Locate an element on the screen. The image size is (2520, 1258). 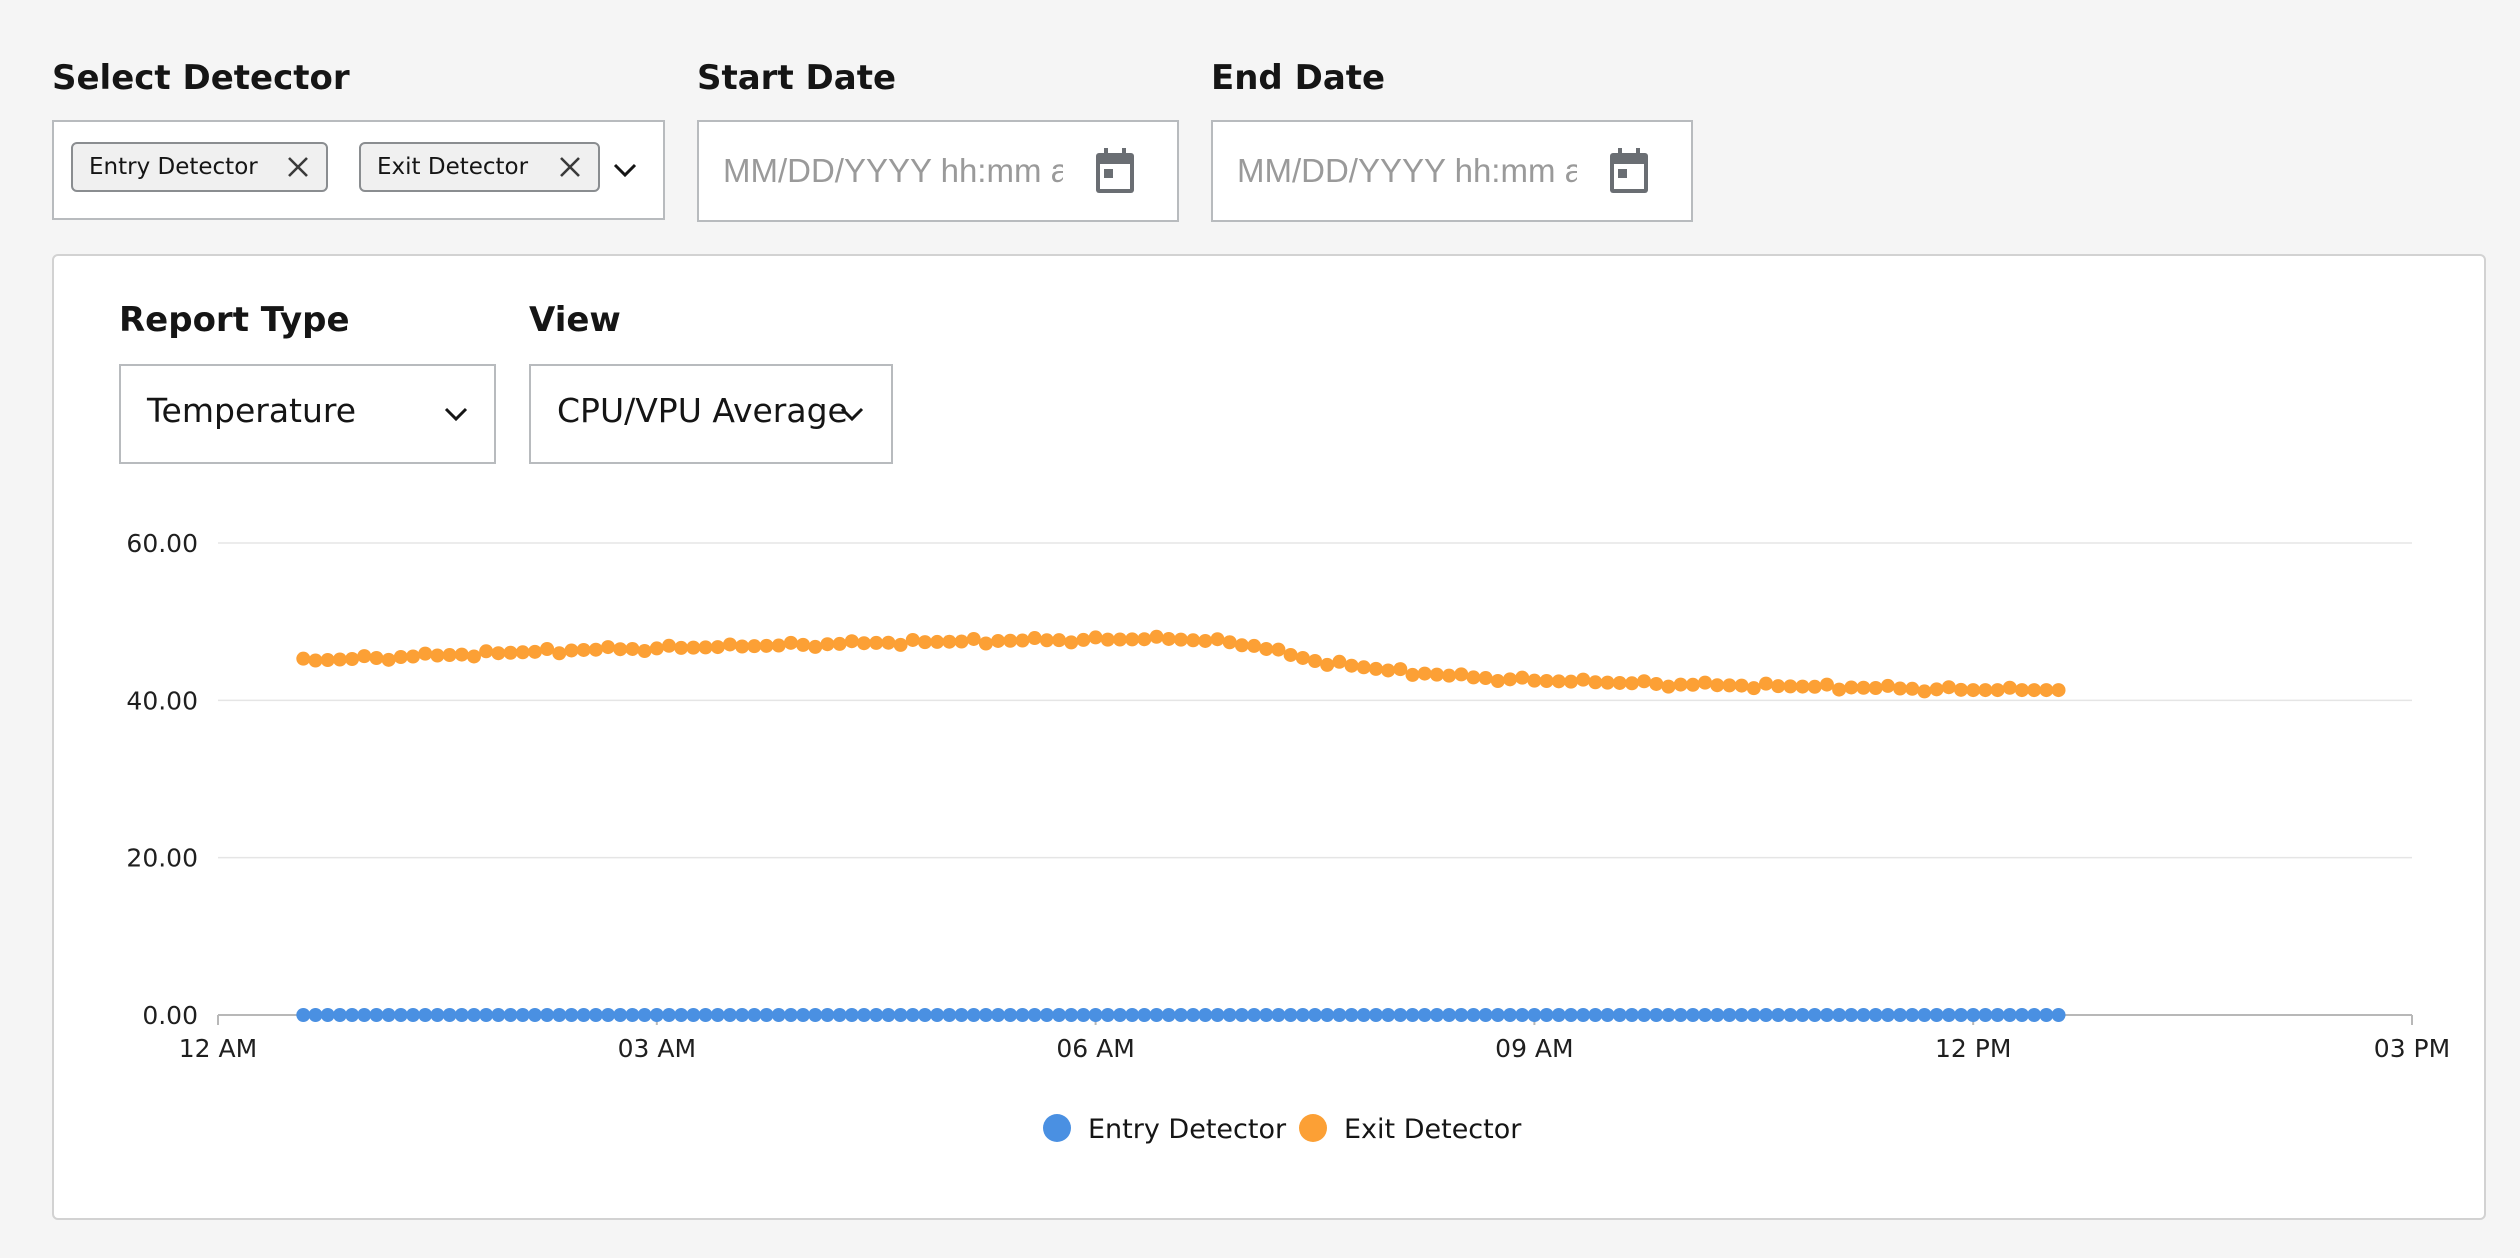
legend-marker-entry is located at coordinates (1057, 1128).